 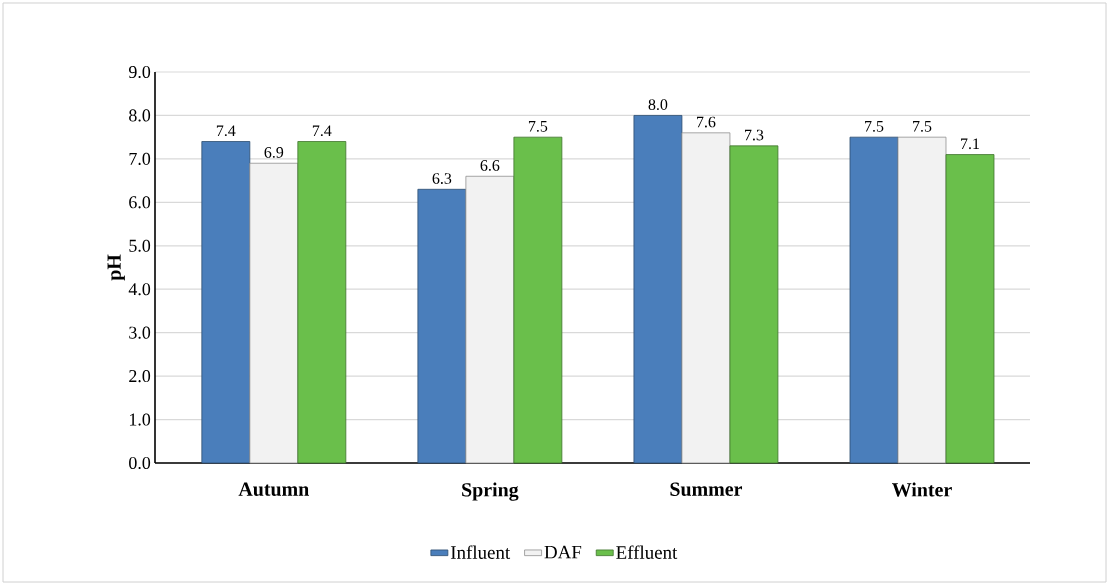 I want to click on y-tick-label: 2.0, so click(x=140, y=376).